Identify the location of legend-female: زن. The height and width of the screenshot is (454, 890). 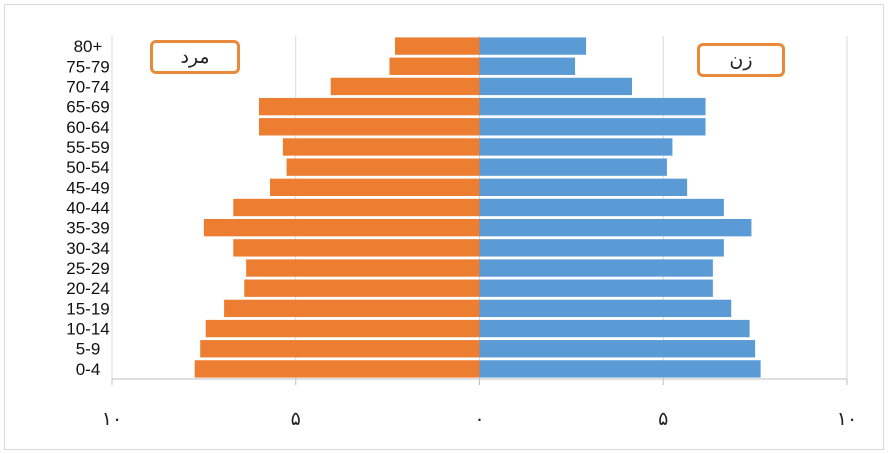
(741, 60).